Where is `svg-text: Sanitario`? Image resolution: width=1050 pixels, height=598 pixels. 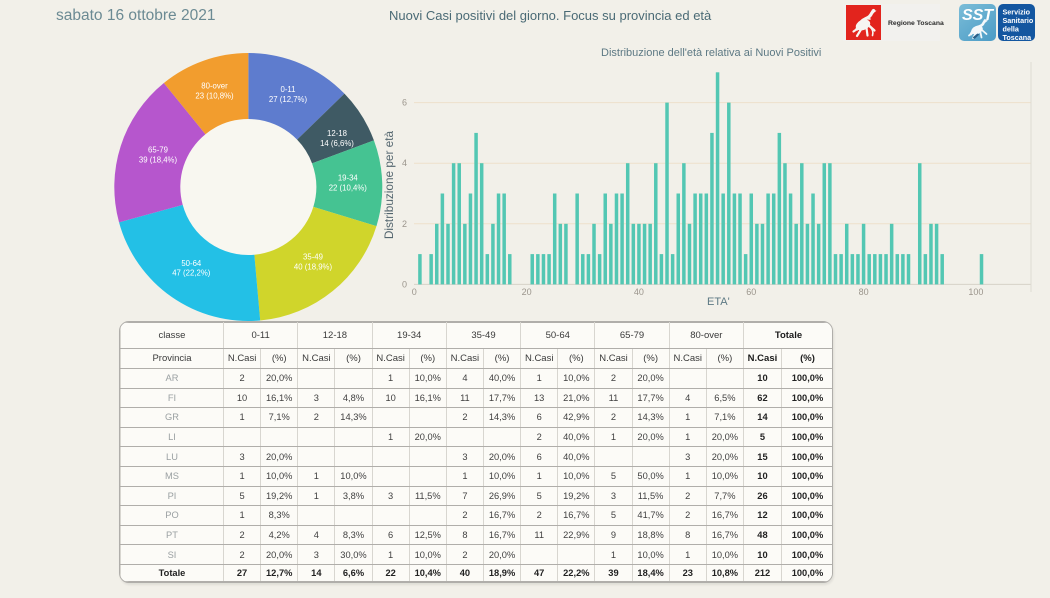
svg-text: Sanitario is located at coordinates (1018, 20).